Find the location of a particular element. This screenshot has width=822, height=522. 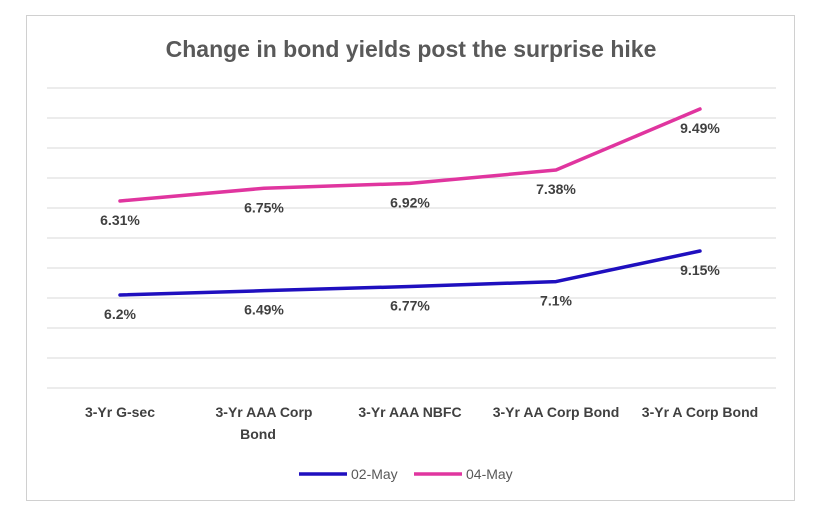

data-label: 6.77% is located at coordinates (410, 305).